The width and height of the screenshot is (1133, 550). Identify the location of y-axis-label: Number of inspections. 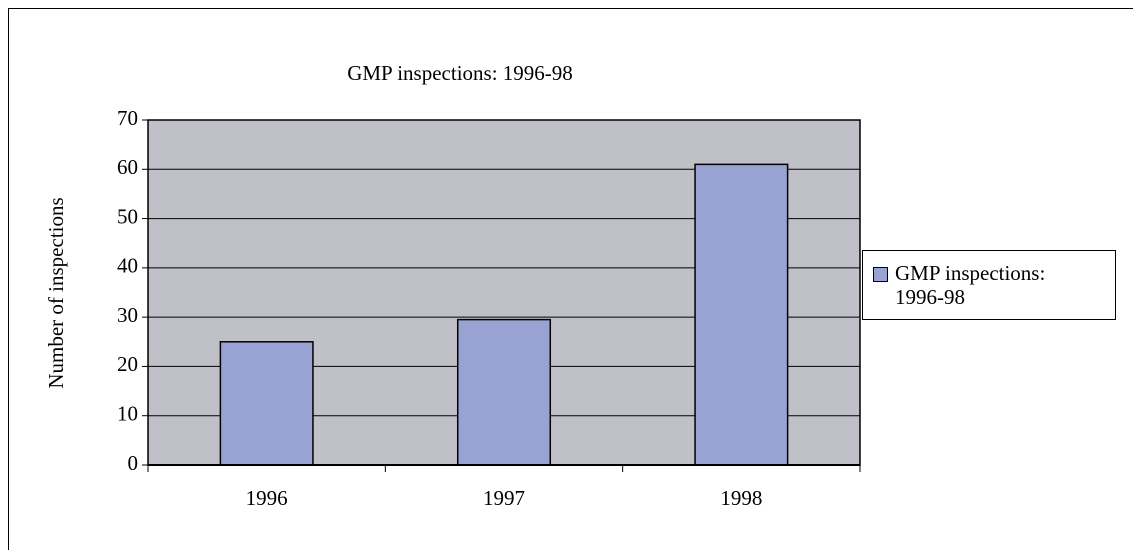
(56, 292).